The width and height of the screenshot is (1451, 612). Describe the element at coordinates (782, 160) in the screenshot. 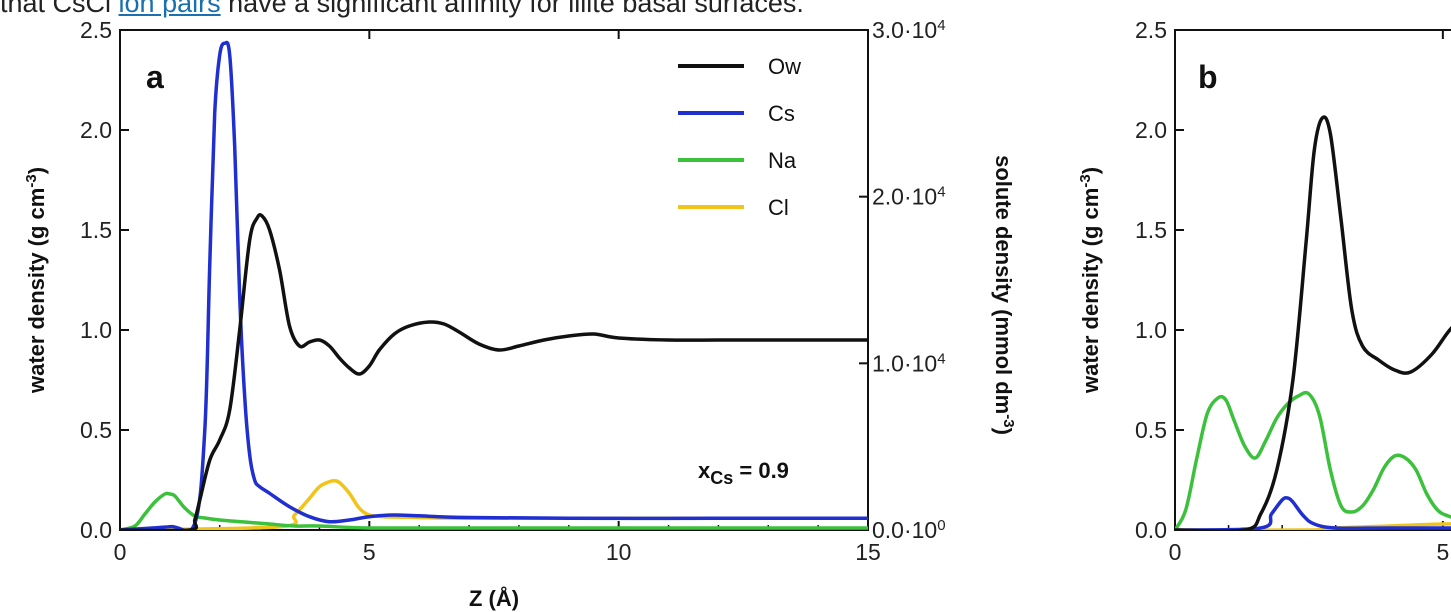

I see `legend-label-na: Na` at that location.